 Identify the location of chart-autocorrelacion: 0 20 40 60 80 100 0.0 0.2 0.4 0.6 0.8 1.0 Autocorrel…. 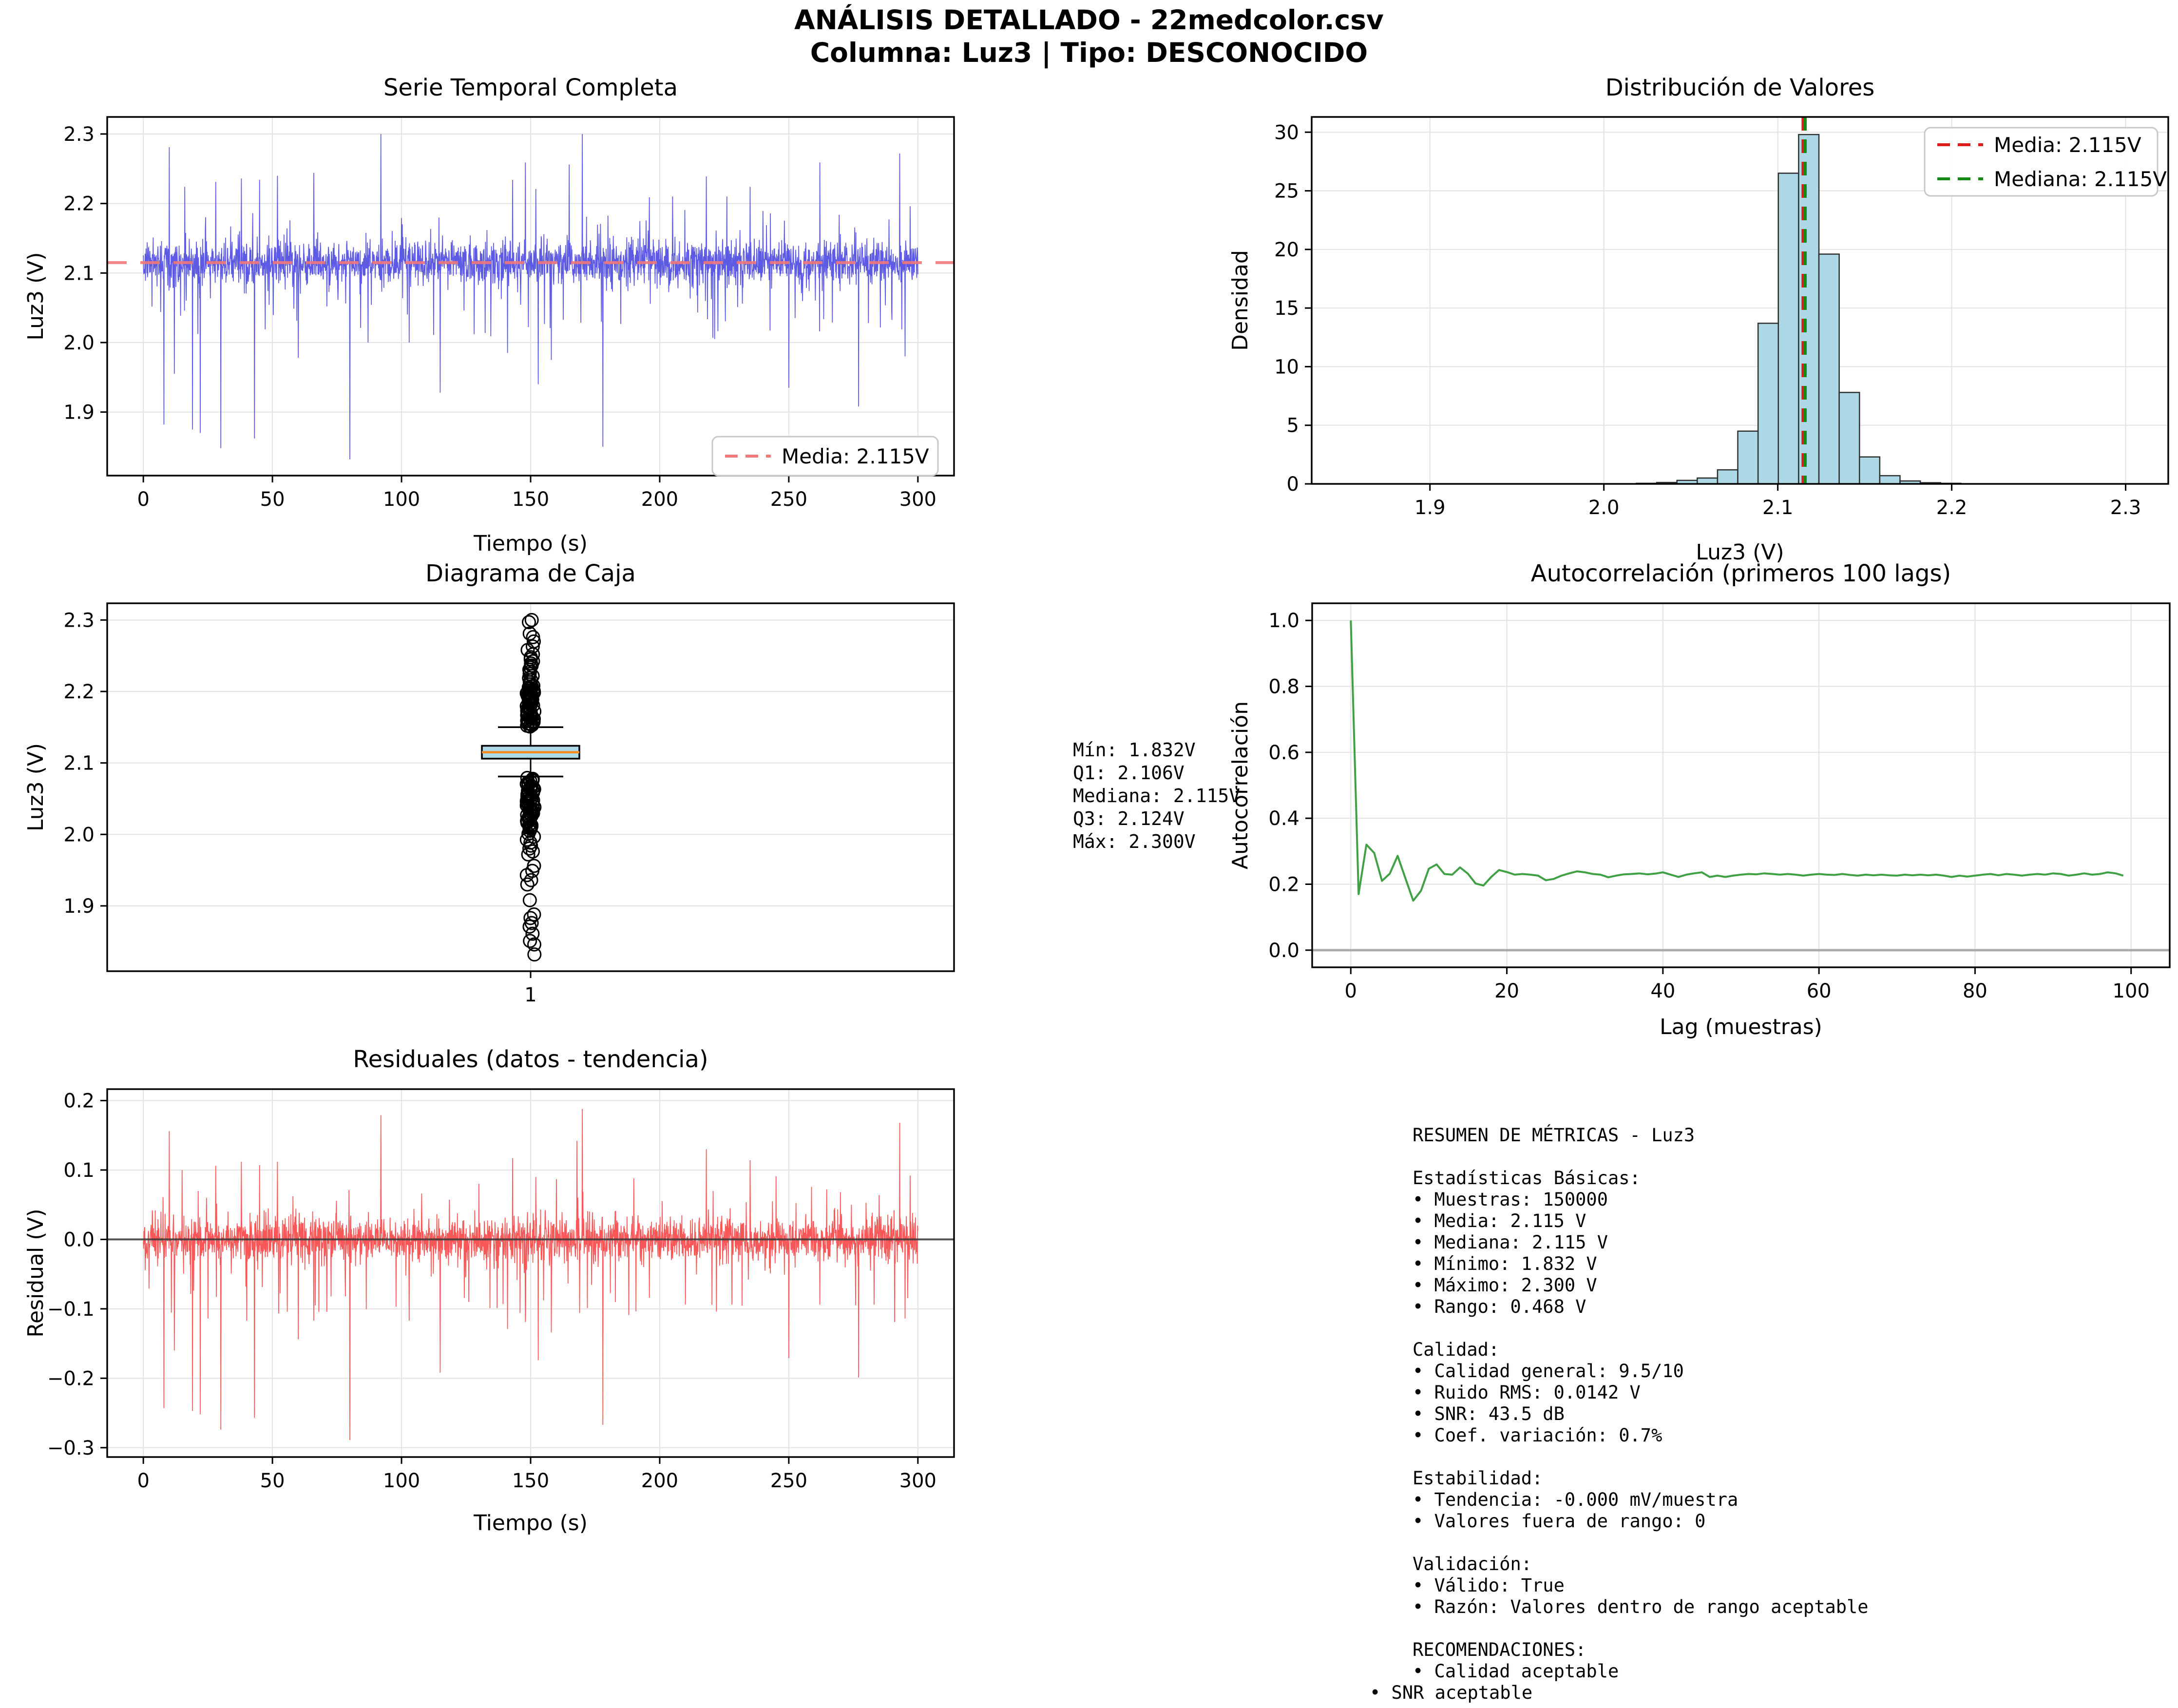
(1700, 799).